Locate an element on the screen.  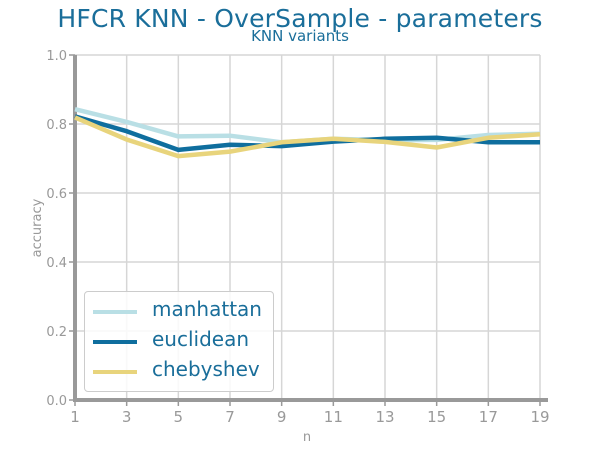
series-line-euclidean is located at coordinates (307, 133).